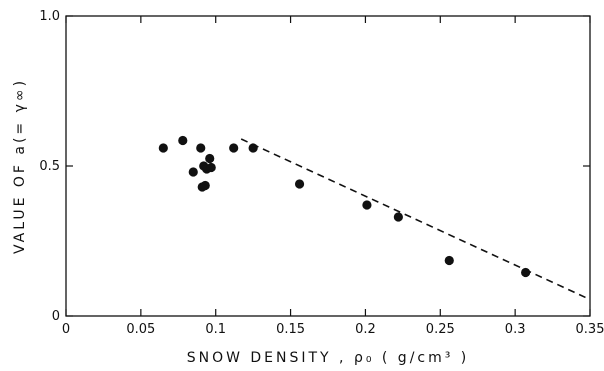 This screenshot has height=371, width=604. I want to click on y-tick-label: 0.5, so click(49, 166).